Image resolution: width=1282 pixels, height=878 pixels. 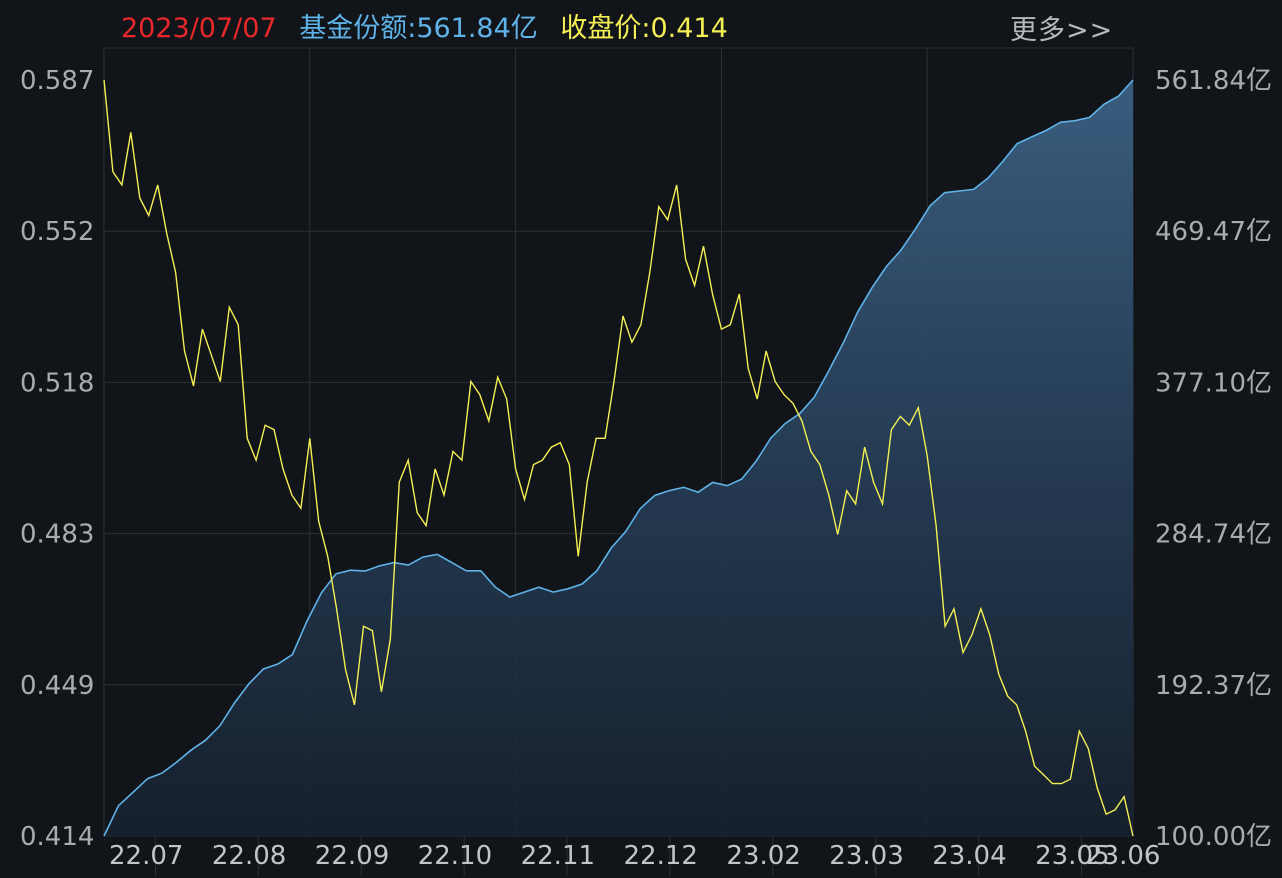 What do you see at coordinates (57, 837) in the screenshot?
I see `left-tick-label: 0.414` at bounding box center [57, 837].